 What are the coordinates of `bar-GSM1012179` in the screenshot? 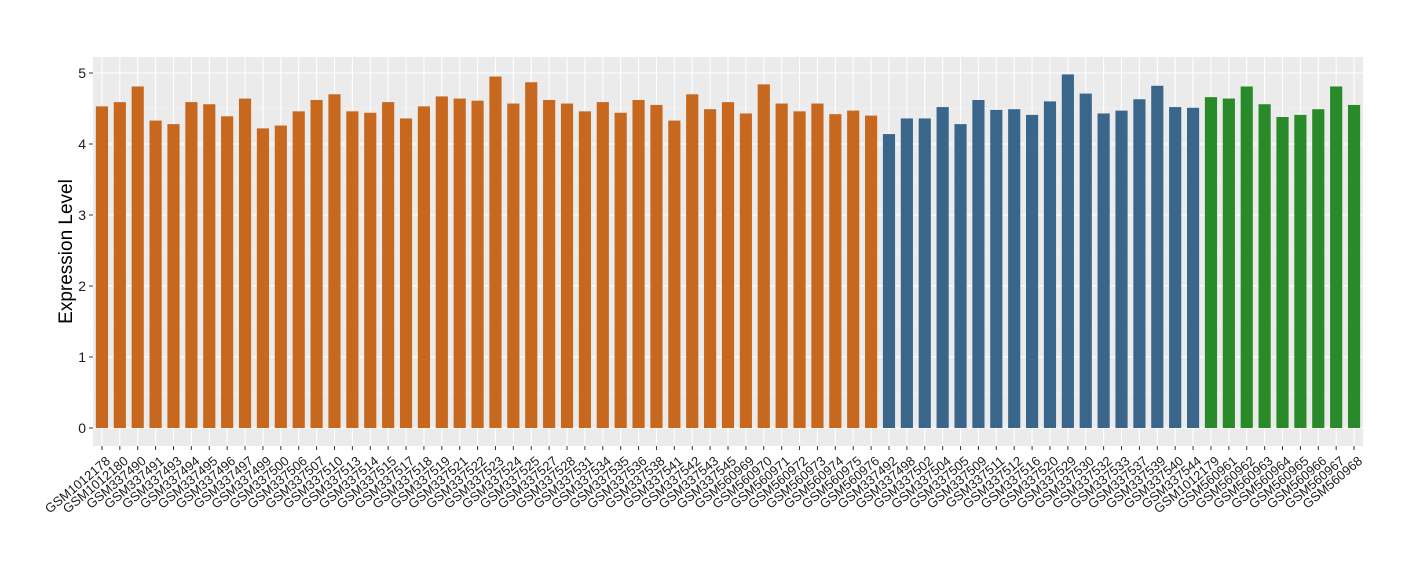 It's located at (1211, 262).